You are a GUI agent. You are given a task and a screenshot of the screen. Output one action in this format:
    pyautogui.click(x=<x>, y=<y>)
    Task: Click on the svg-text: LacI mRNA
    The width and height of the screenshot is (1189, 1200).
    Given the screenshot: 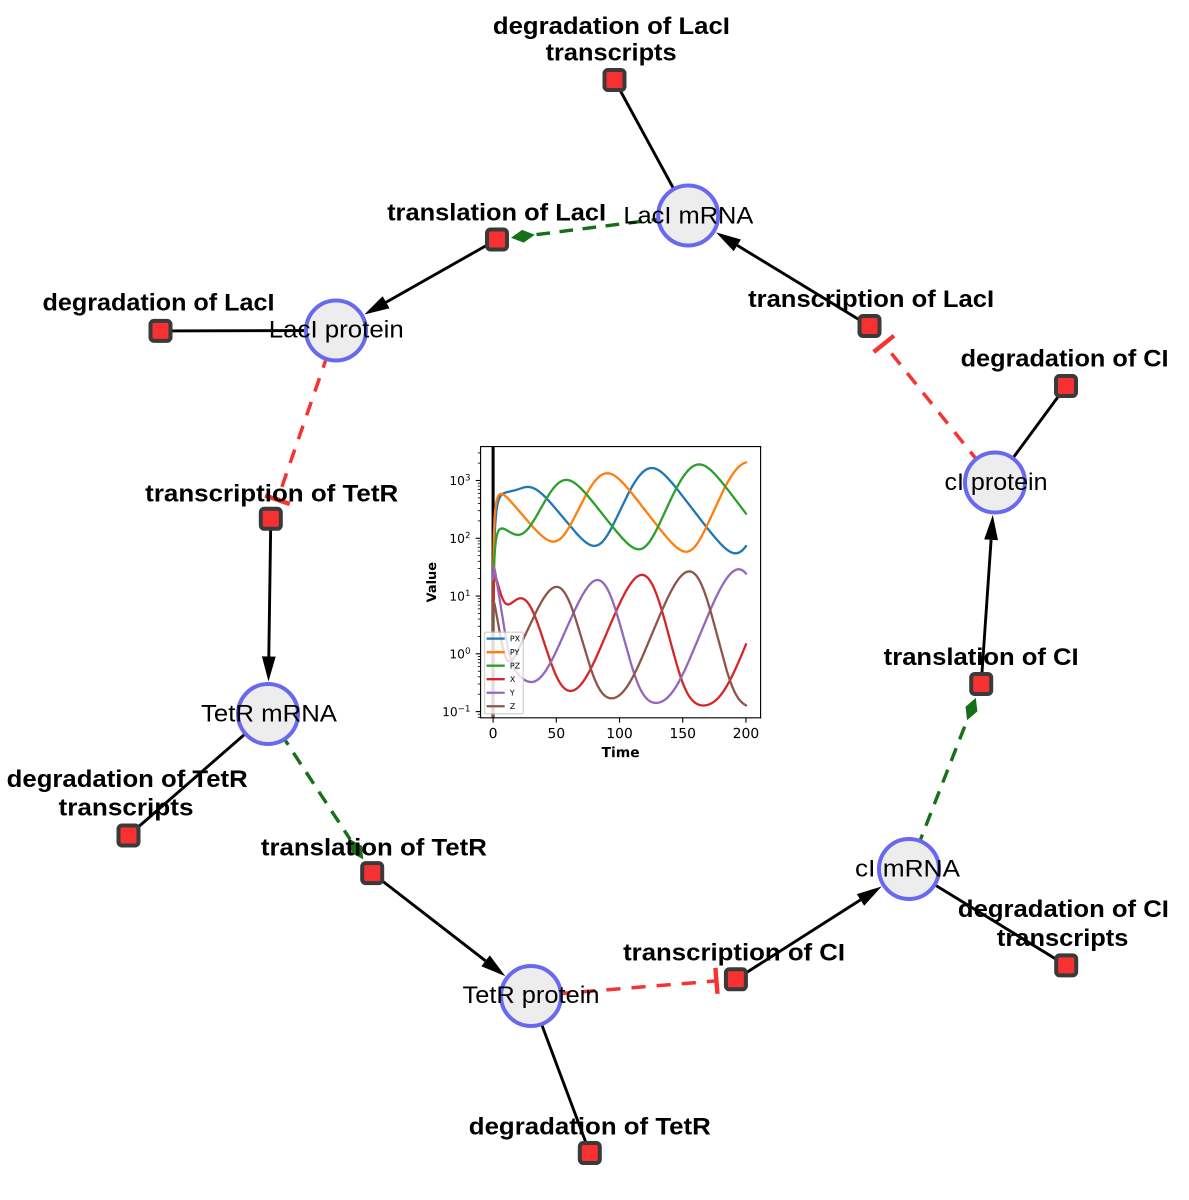 What is the action you would take?
    pyautogui.click(x=688, y=215)
    